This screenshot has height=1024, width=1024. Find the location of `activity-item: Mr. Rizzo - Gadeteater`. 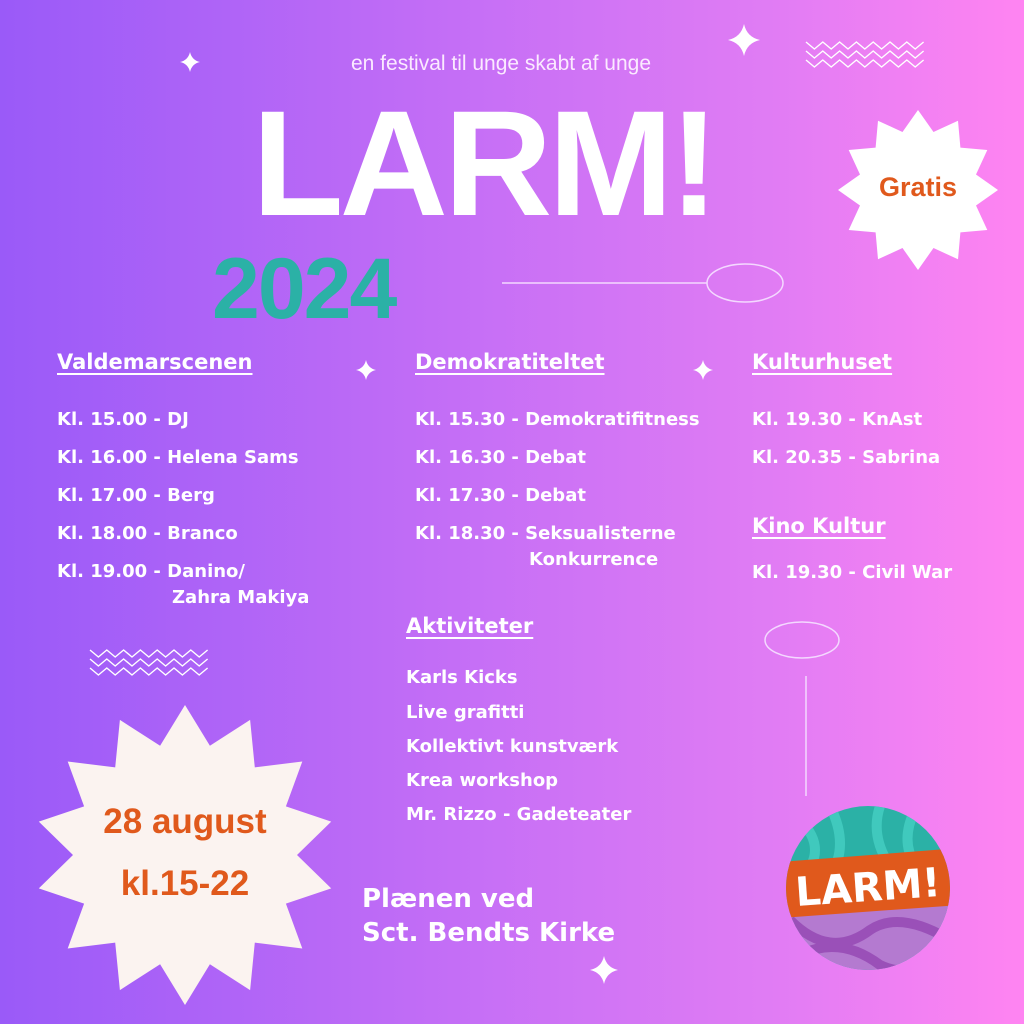

activity-item: Mr. Rizzo - Gadeteater is located at coordinates (519, 814).